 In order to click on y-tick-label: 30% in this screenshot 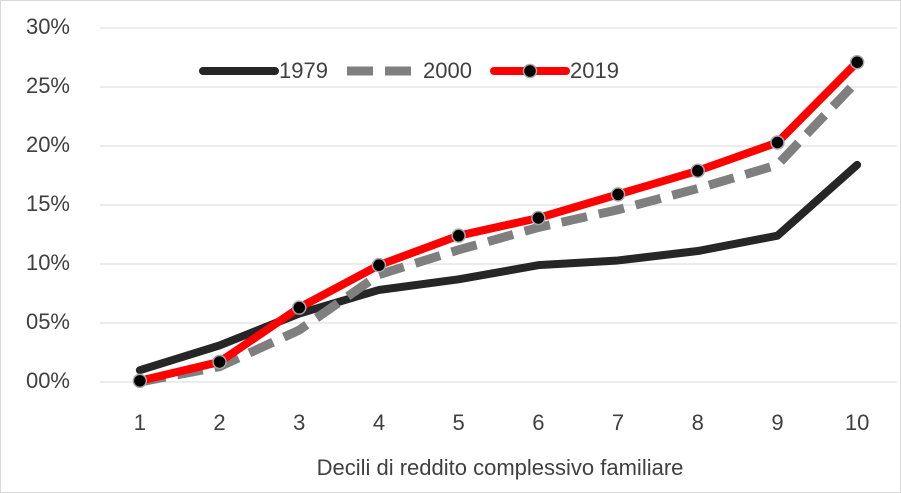, I will do `click(48, 26)`.